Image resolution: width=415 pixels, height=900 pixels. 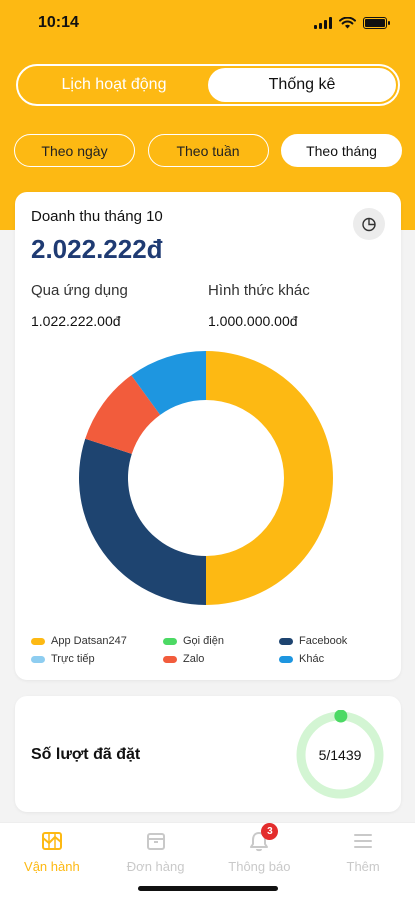 What do you see at coordinates (341, 716) in the screenshot?
I see `ring-progress` at bounding box center [341, 716].